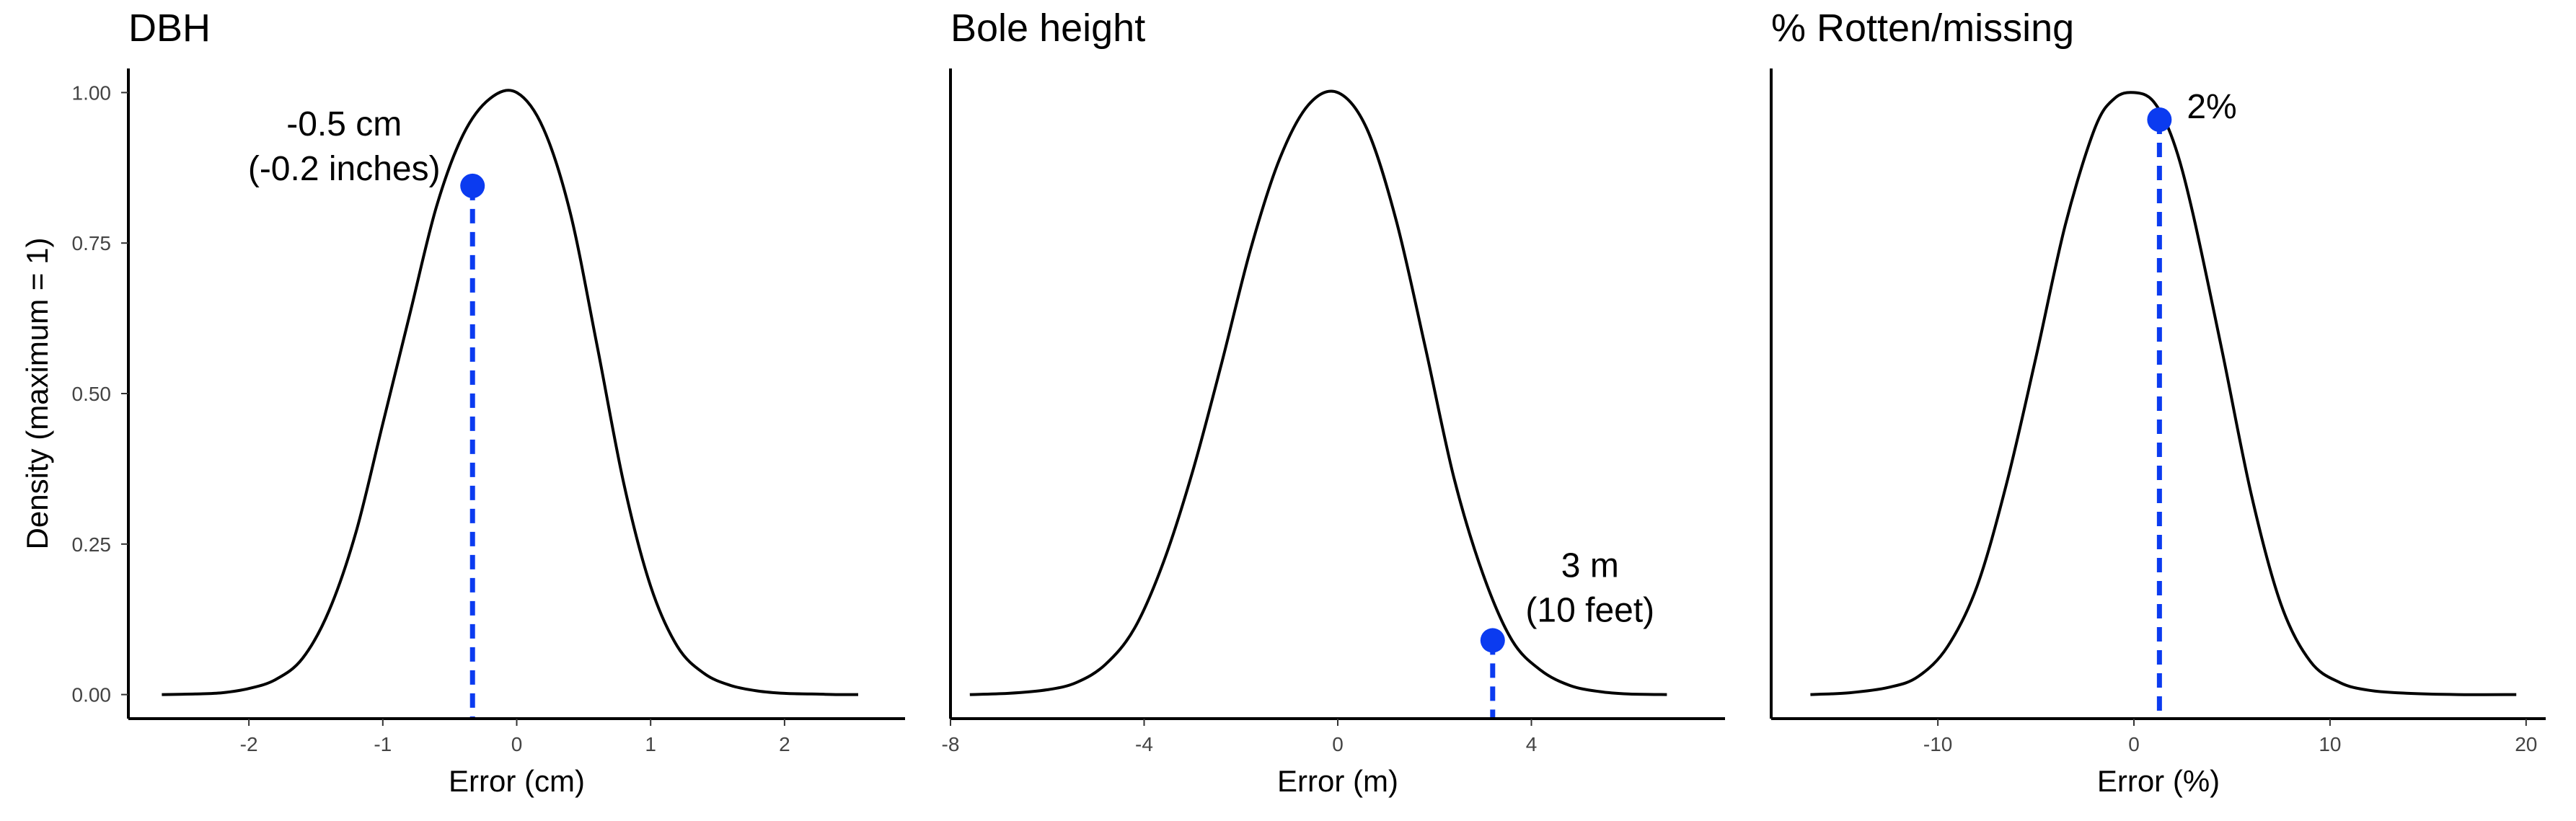 The height and width of the screenshot is (821, 2576). Describe the element at coordinates (344, 124) in the screenshot. I see `highlight-annotation: -0.5 cm` at that location.